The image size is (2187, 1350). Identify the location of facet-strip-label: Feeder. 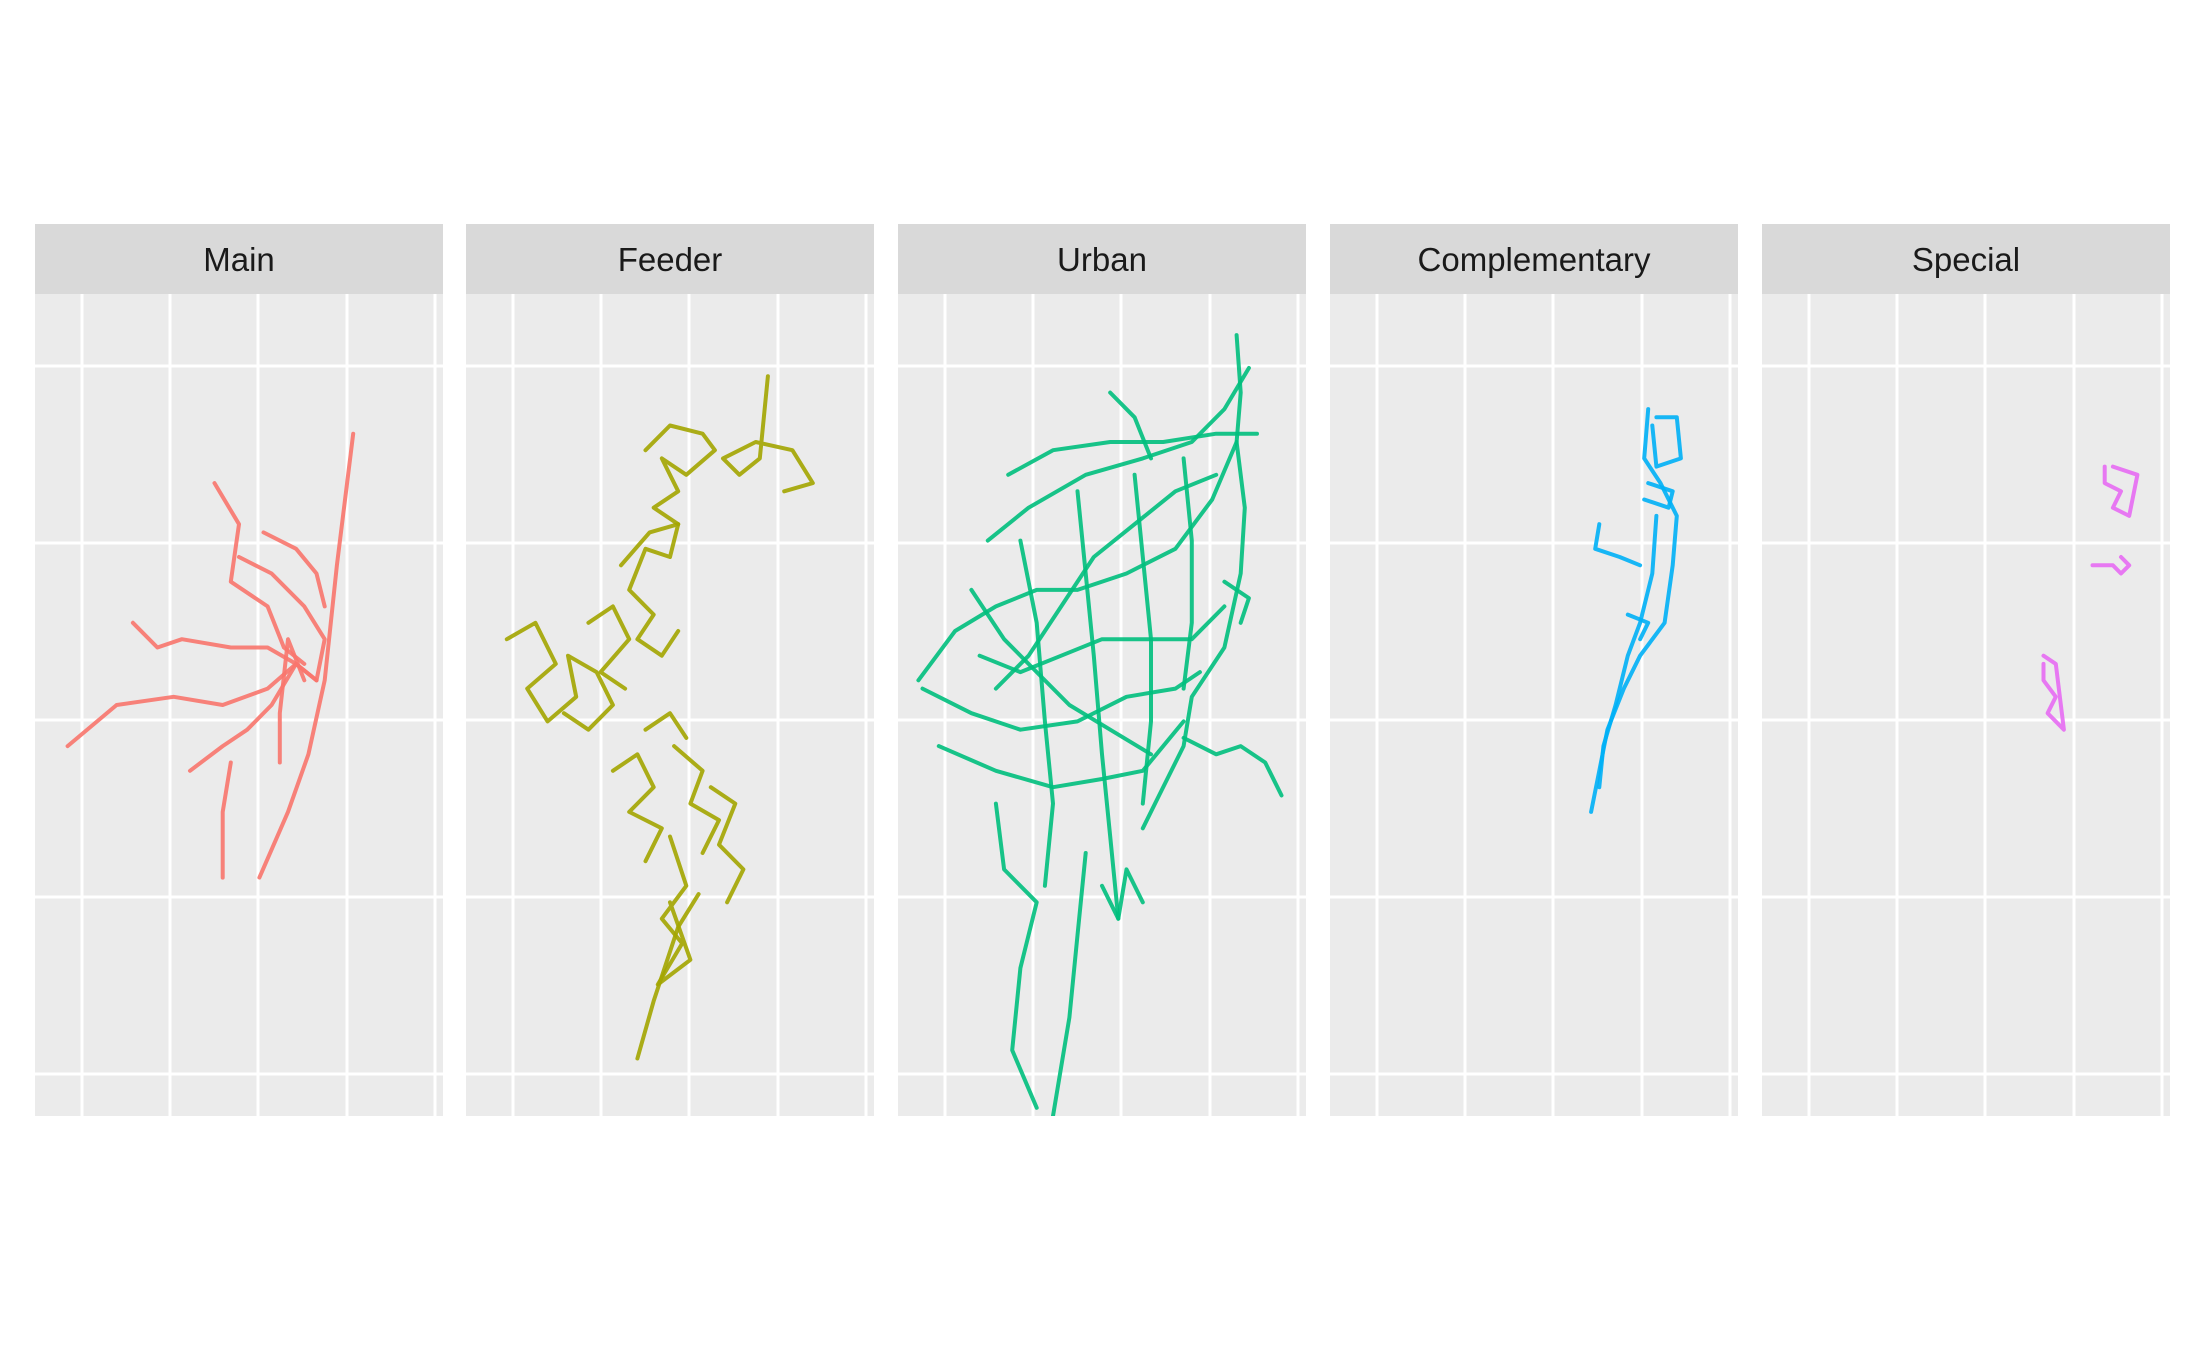
(670, 259).